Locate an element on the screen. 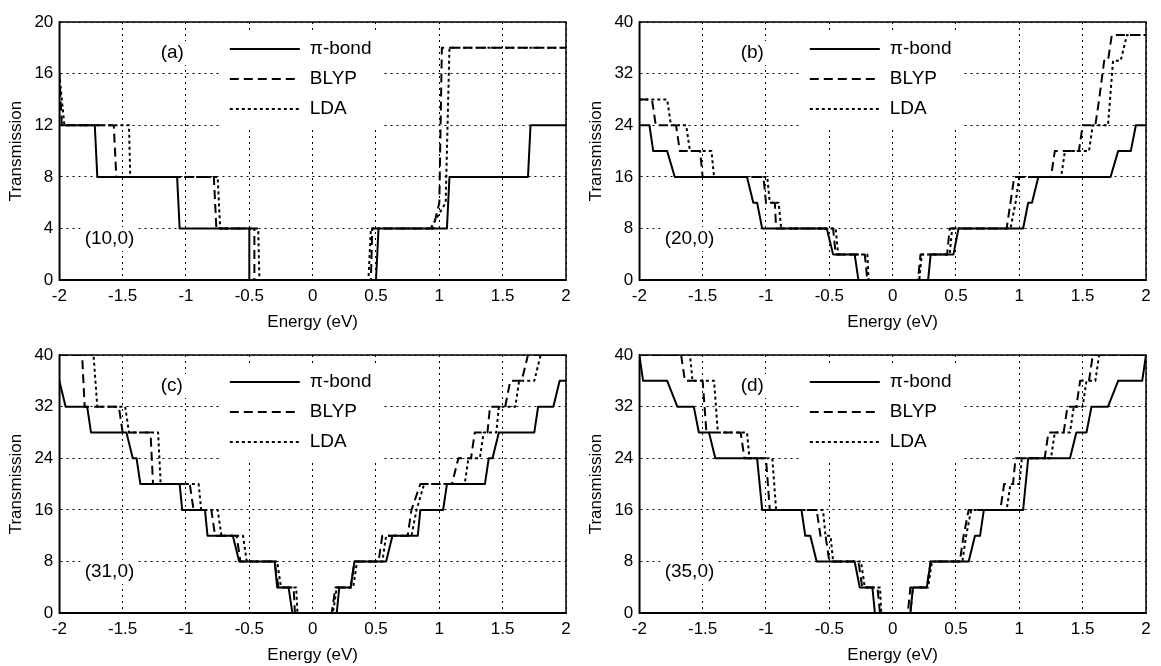 The image size is (1161, 666). annotation: (a) is located at coordinates (172, 52).